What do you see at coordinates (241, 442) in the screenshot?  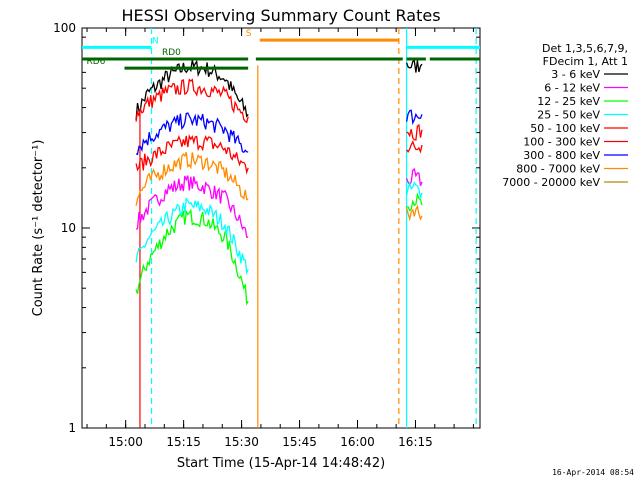 I see `x-tick-label: 15:30` at bounding box center [241, 442].